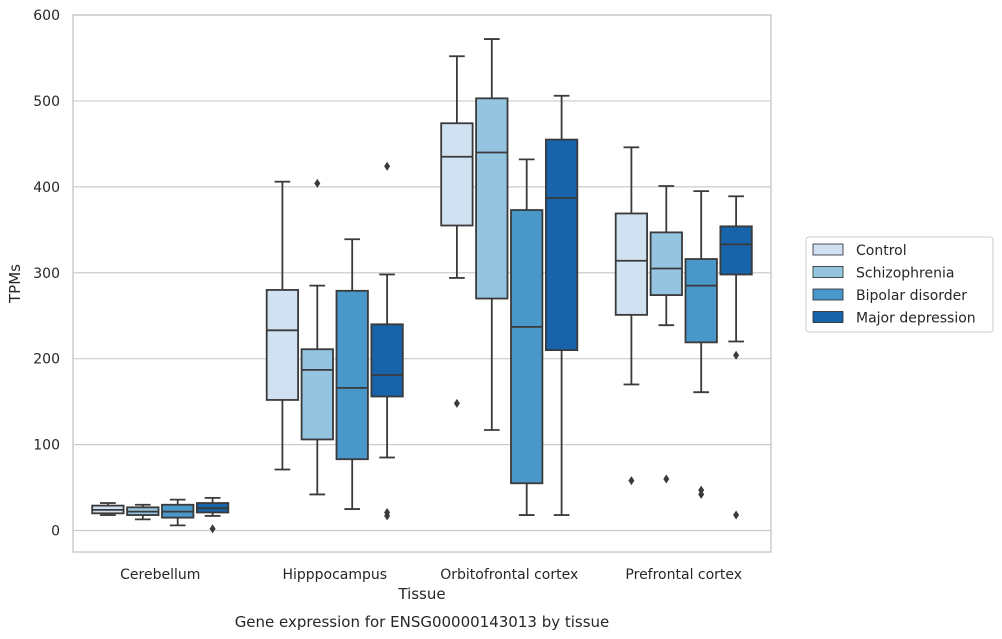 This screenshot has width=1002, height=639. What do you see at coordinates (15, 284) in the screenshot?
I see `y-axis-label: TPMs` at bounding box center [15, 284].